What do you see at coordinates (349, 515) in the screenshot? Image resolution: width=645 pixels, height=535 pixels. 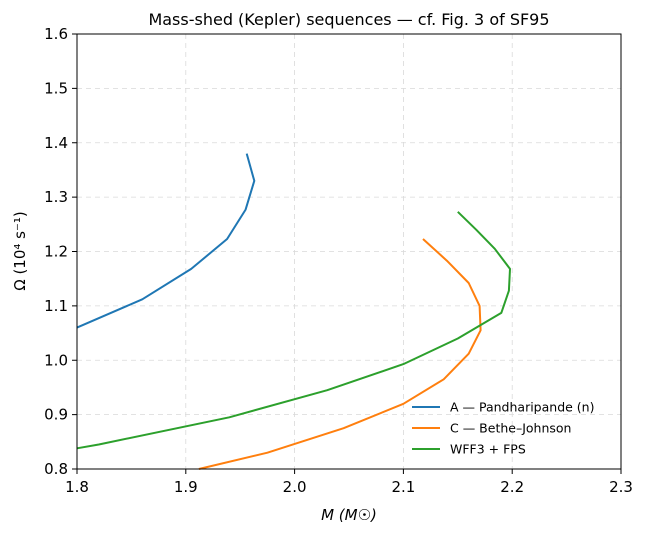 I see `x-axis-label: M (M☉)` at bounding box center [349, 515].